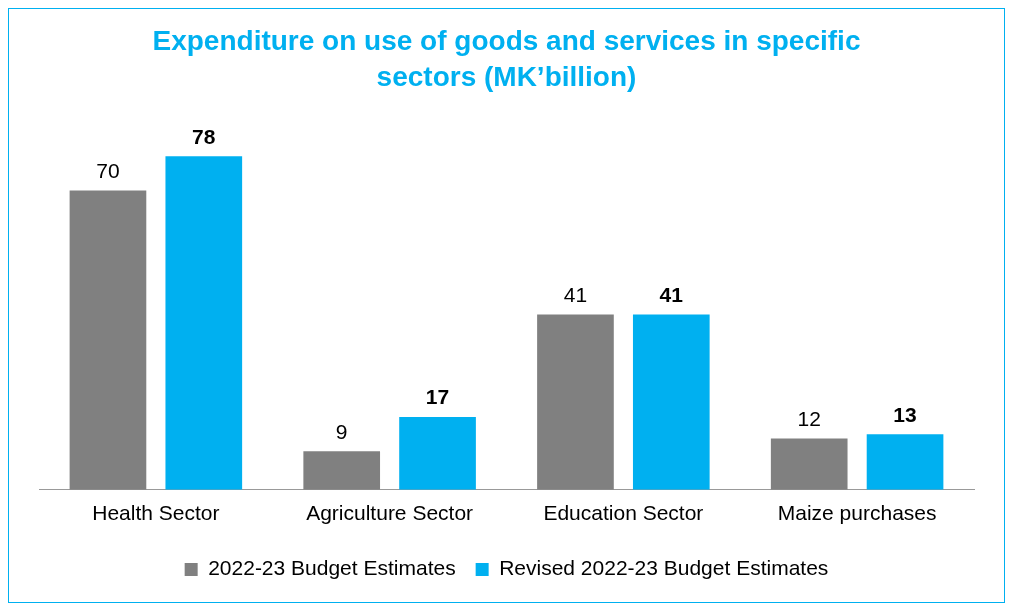  I want to click on x-tick-label: Education Sector, so click(623, 513).